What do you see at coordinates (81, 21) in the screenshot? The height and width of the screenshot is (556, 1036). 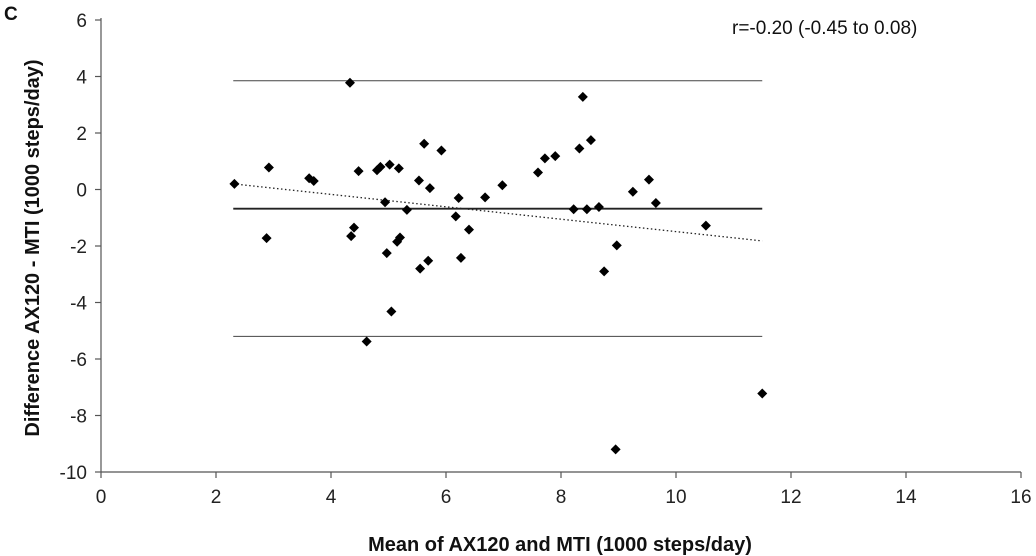 I see `y-tick-label: 6` at bounding box center [81, 21].